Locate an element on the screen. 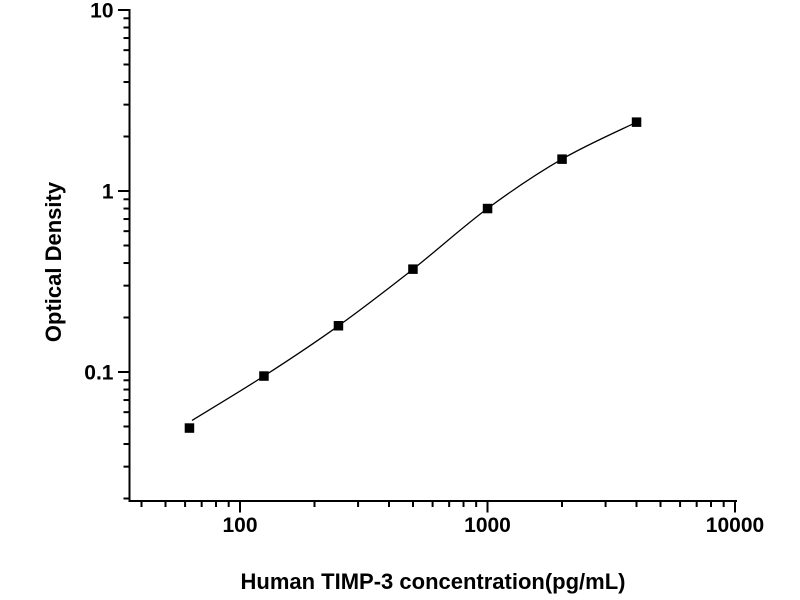 The width and height of the screenshot is (800, 600). y-tick-label: 10 is located at coordinates (101, 11).